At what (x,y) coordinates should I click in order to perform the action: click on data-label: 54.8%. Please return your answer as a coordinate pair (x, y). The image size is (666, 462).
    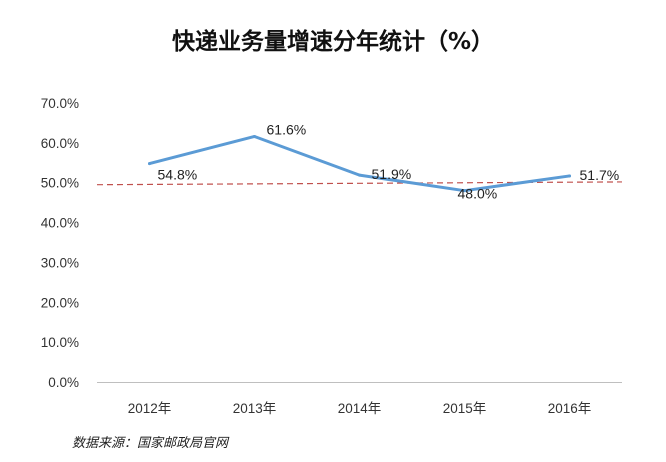
    Looking at the image, I should click on (178, 175).